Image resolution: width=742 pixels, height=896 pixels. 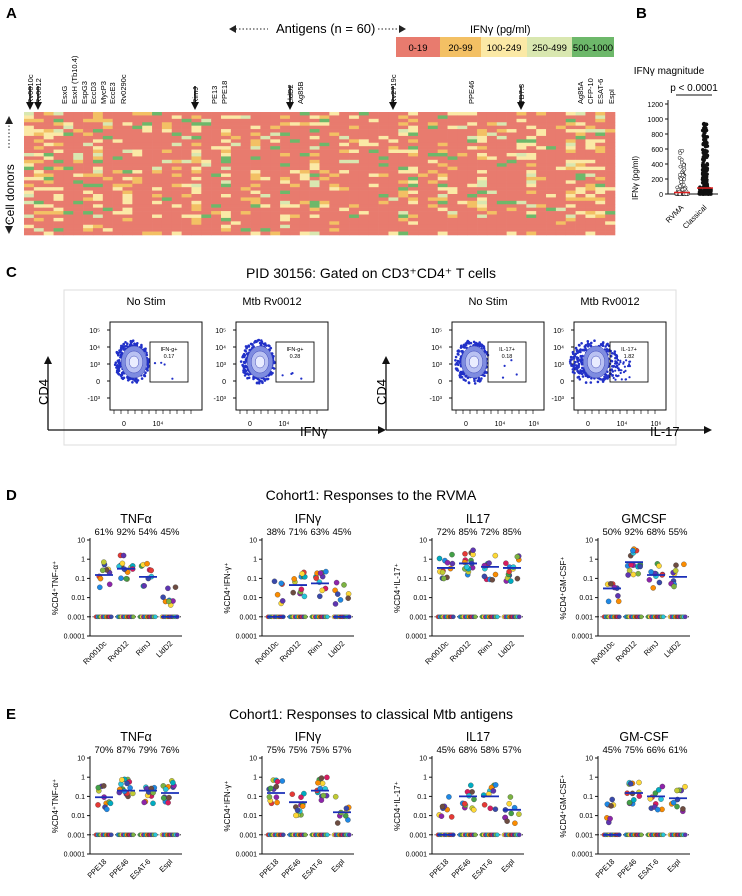 I want to click on panel_d-ytick-label-2-0: 10, so click(x=423, y=541).